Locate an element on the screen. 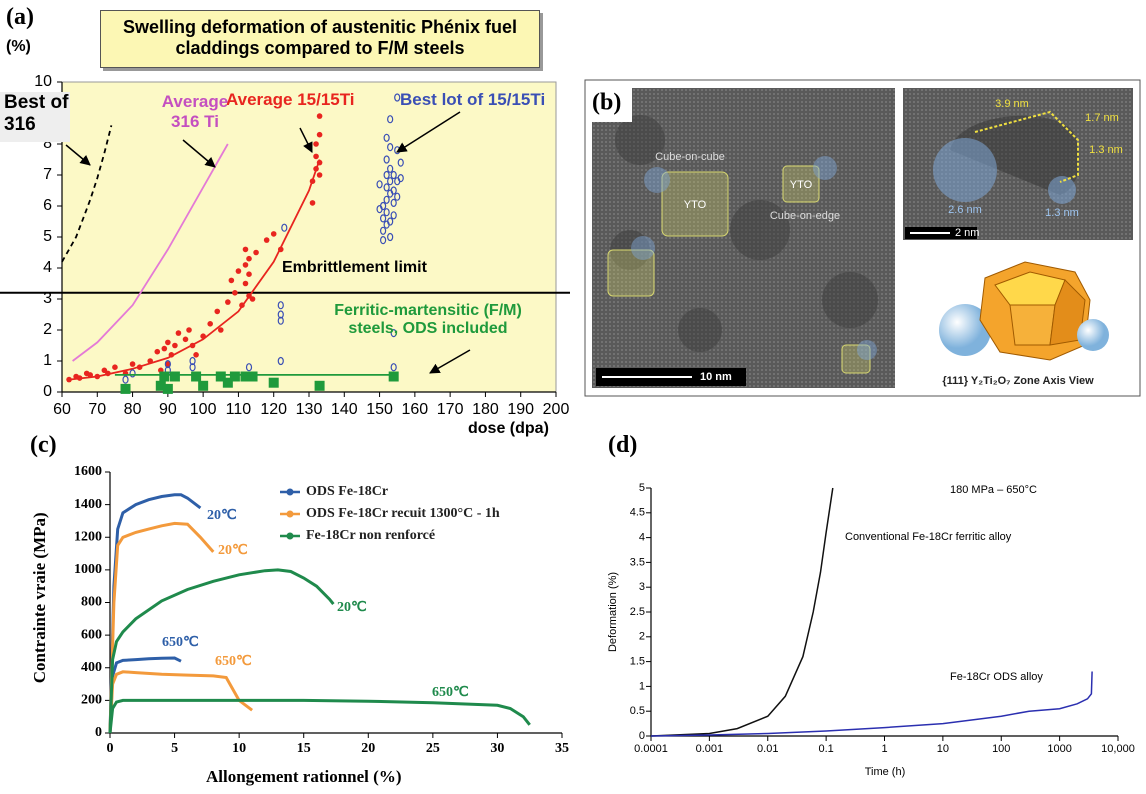 The image size is (1146, 794). chart-title: 180 MPa – 650°C is located at coordinates (993, 490).